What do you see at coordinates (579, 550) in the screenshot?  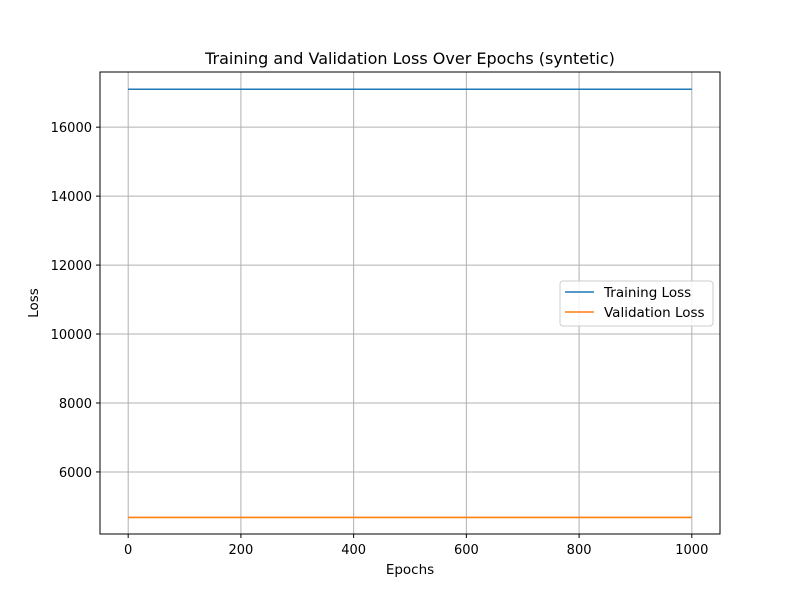 I see `x-tick-label: 800` at bounding box center [579, 550].